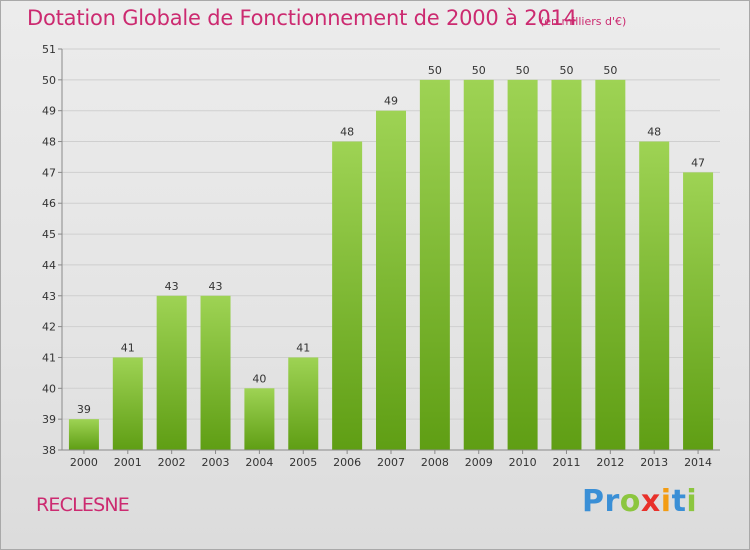 This screenshot has width=750, height=550. Describe the element at coordinates (523, 462) in the screenshot. I see `x-tick-label: 2010` at that location.